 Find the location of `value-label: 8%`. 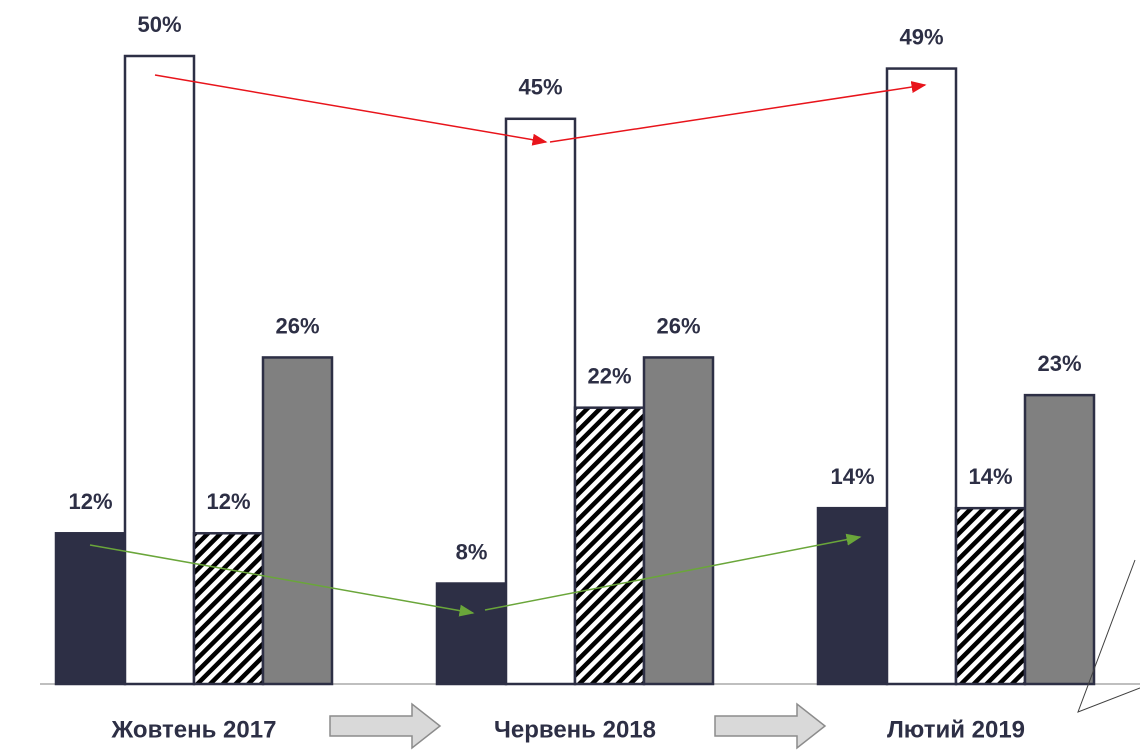

value-label: 8% is located at coordinates (472, 551).